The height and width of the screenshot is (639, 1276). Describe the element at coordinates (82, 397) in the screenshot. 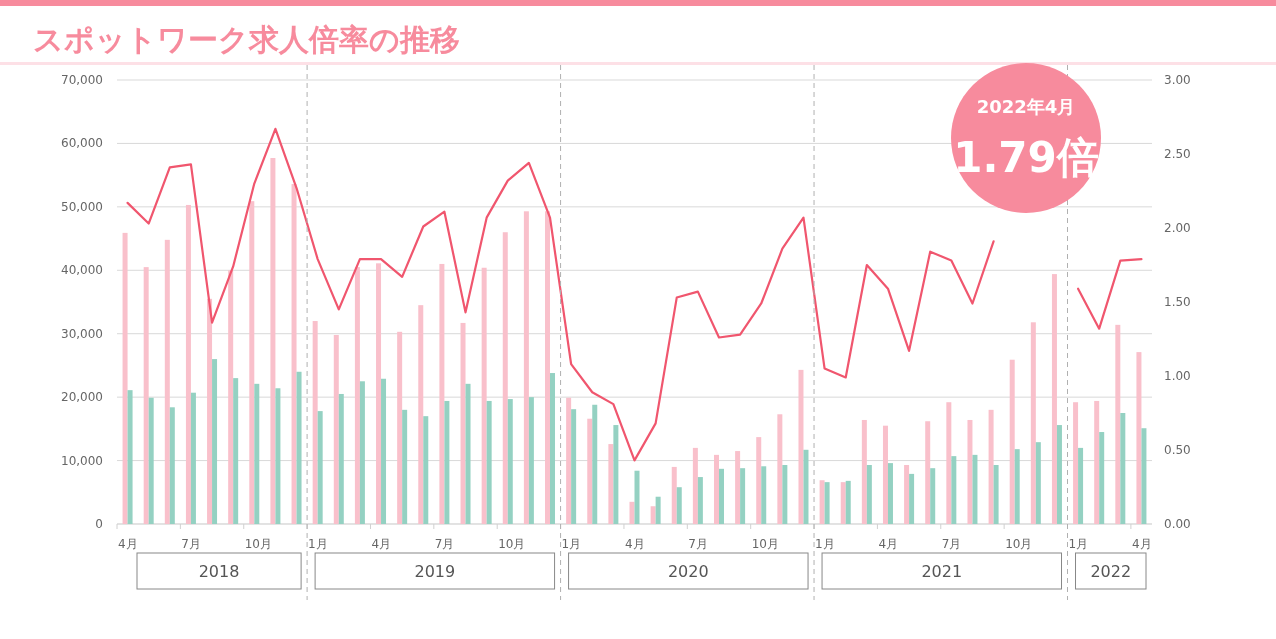

I see `y-tick-label: 20,000` at that location.